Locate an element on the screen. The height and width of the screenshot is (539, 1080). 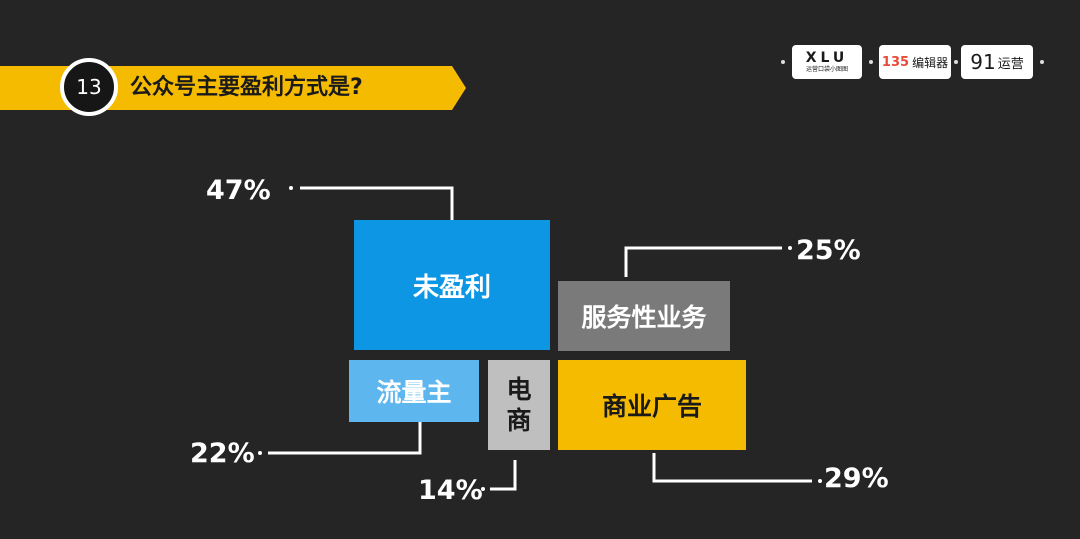
pct-label-liuliangzhu: 22% is located at coordinates (222, 453).